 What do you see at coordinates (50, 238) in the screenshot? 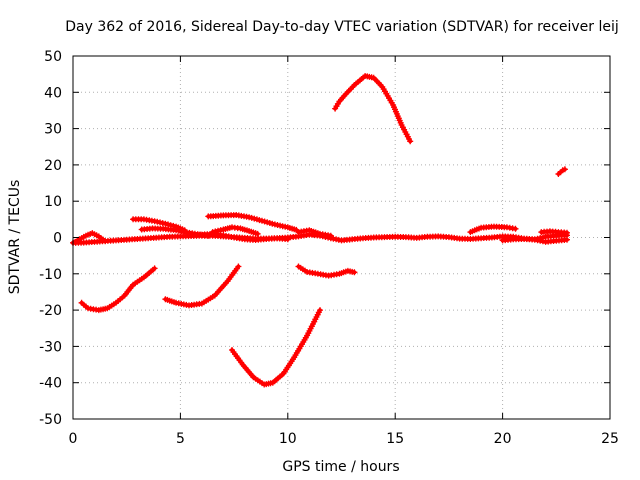
I see `y-tick-labels: -50 -40 -30 -20 -10 0 10 20 30 40 50` at bounding box center [50, 238].